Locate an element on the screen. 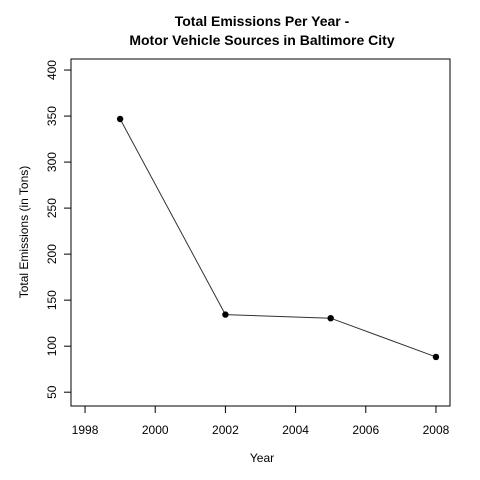 This screenshot has width=480, height=480. y-tick-label: 50 is located at coordinates (52, 392).